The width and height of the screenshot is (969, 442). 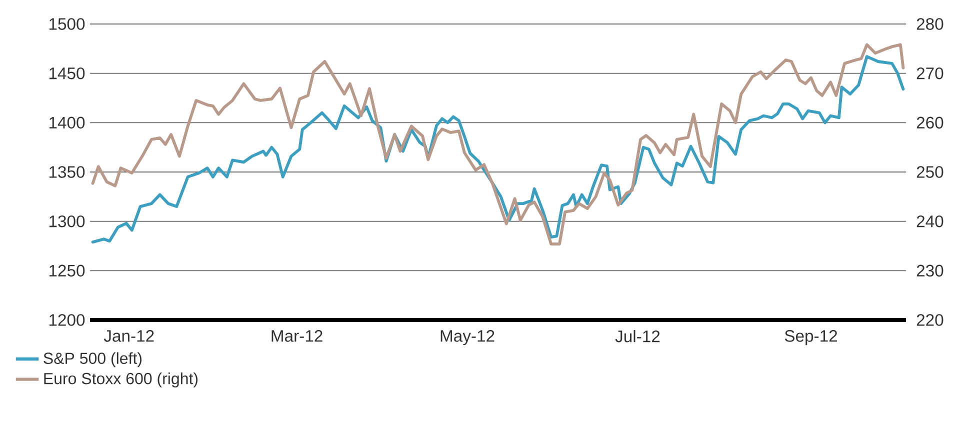 What do you see at coordinates (930, 221) in the screenshot?
I see `y2-tick-label: 240` at bounding box center [930, 221].